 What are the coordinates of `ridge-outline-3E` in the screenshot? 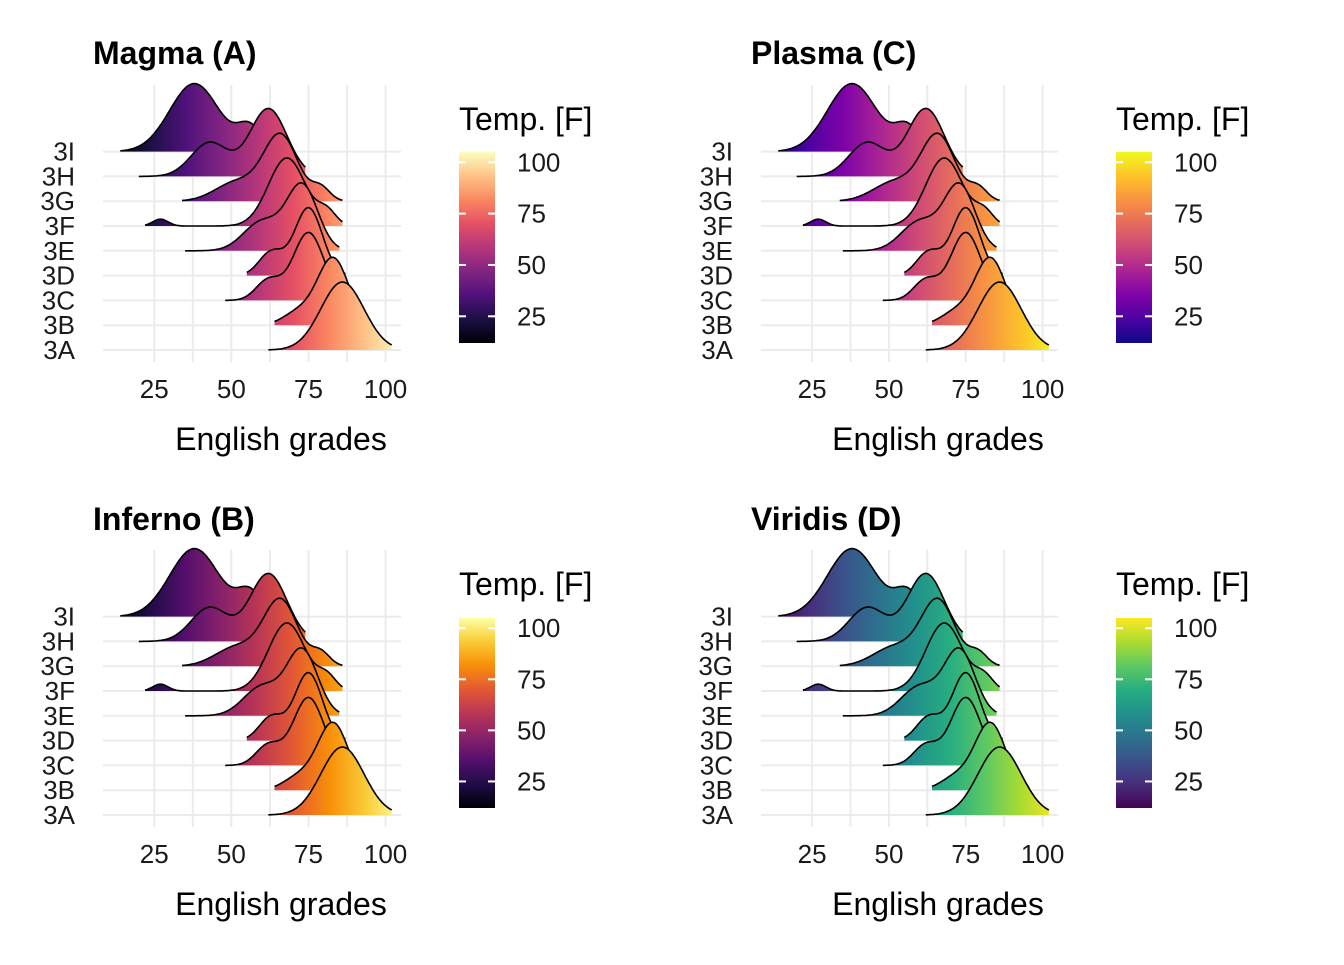 It's located at (262, 216).